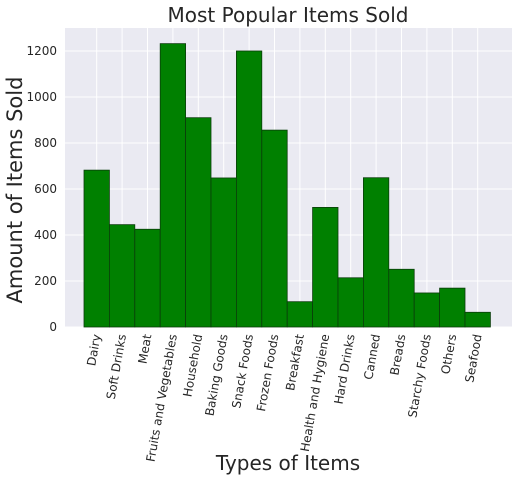  What do you see at coordinates (172, 185) in the screenshot?
I see `bar-fruits-and-vegetables` at bounding box center [172, 185].